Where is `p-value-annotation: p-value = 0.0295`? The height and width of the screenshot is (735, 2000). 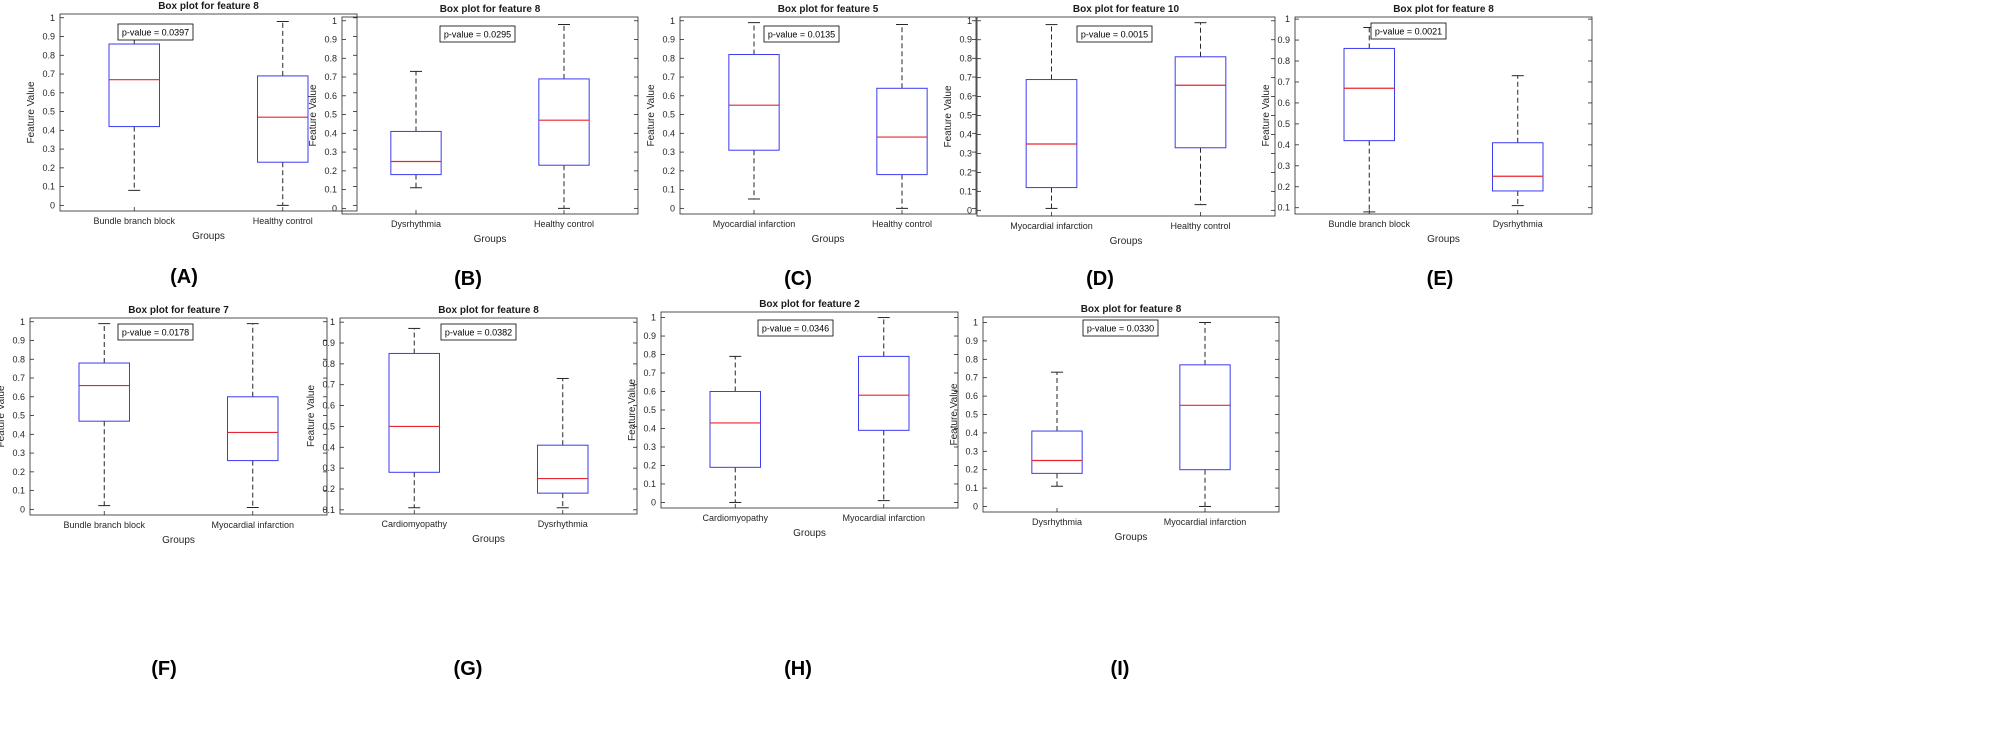 p-value-annotation: p-value = 0.0295 is located at coordinates (477, 34).